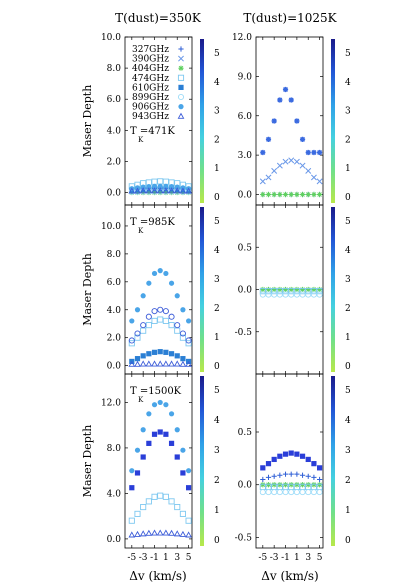 This screenshot has height=585, width=413. What do you see at coordinates (285, 558) in the screenshot?
I see `x-tick-label: -1` at bounding box center [285, 558].